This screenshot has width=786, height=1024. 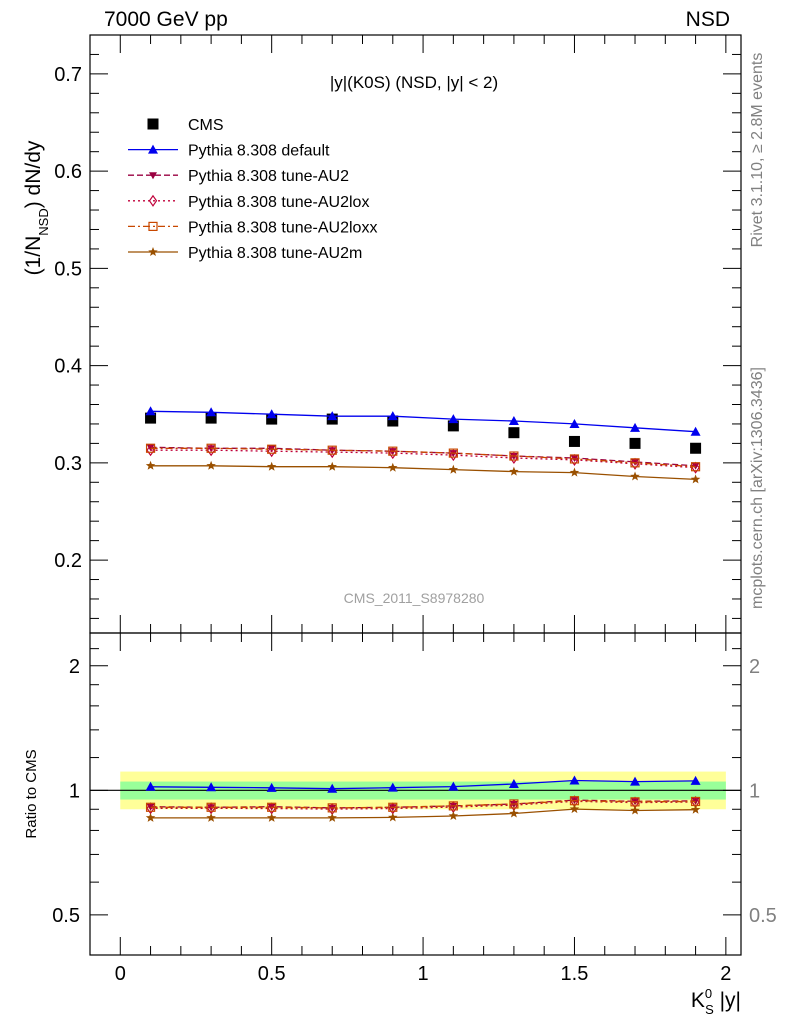 What do you see at coordinates (414, 598) in the screenshot?
I see `watermark: CMS_2011_S8978280` at bounding box center [414, 598].